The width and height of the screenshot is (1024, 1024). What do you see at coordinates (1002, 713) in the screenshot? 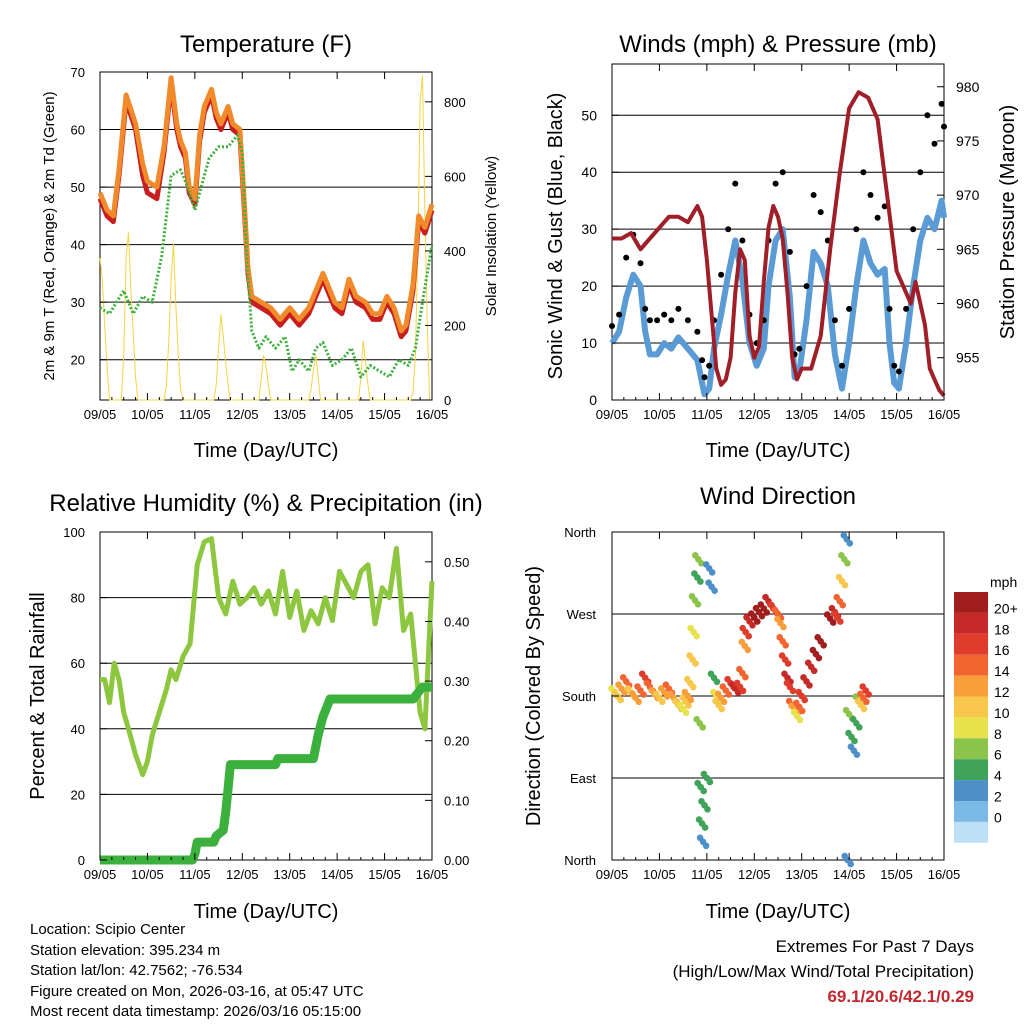
I see `legend-label: 10` at bounding box center [1002, 713].